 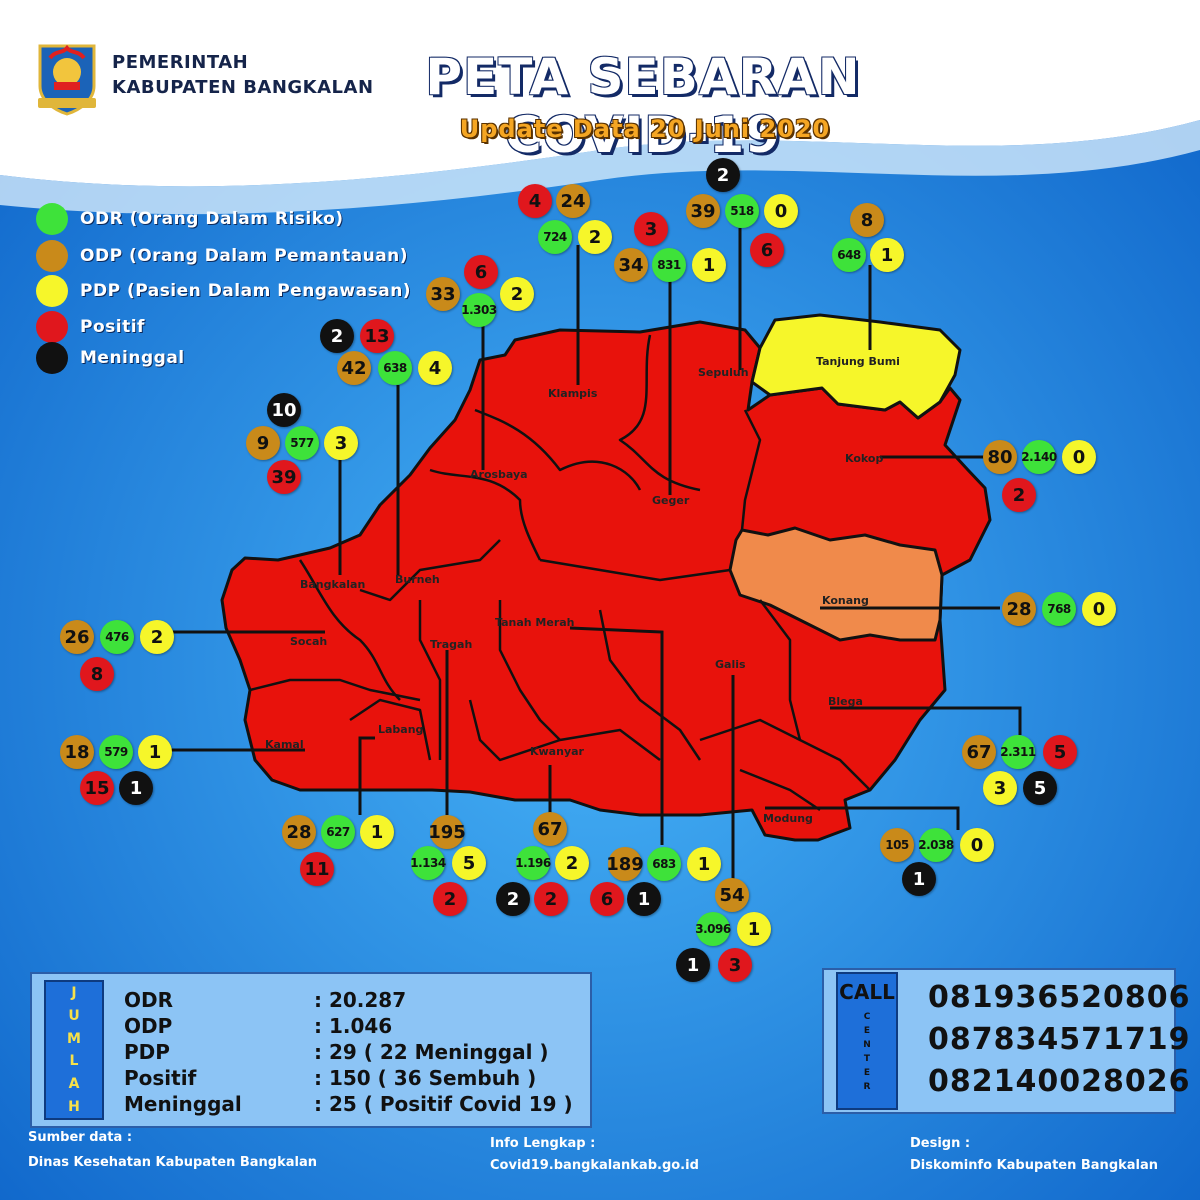 What do you see at coordinates (333, 584) in the screenshot?
I see `district-label-bangkalan: Bangkalan` at bounding box center [333, 584].